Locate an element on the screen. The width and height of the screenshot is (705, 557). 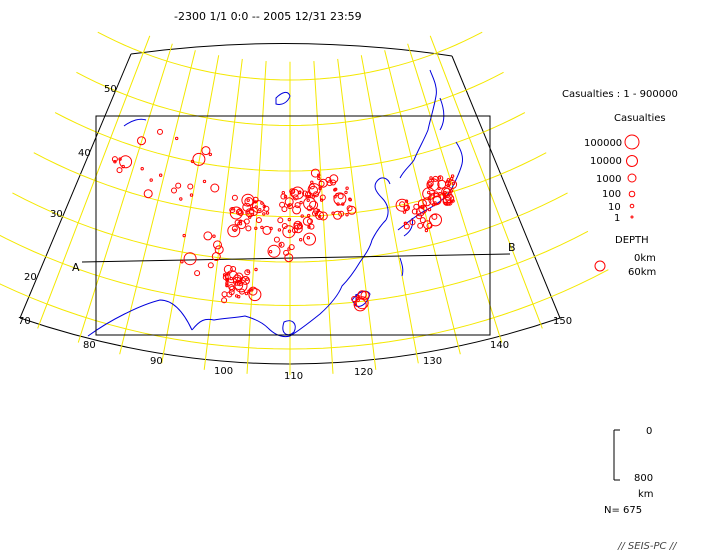
period-title: -2300 1/1 0:0 -- 2005 12/31 23:59 is located at coordinates (268, 16).